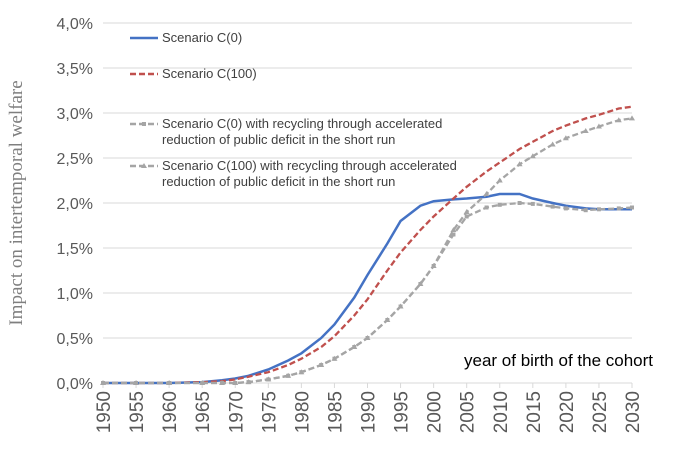 This screenshot has height=452, width=675. What do you see at coordinates (435, 412) in the screenshot?
I see `x-tick-label: 2000` at bounding box center [435, 412].